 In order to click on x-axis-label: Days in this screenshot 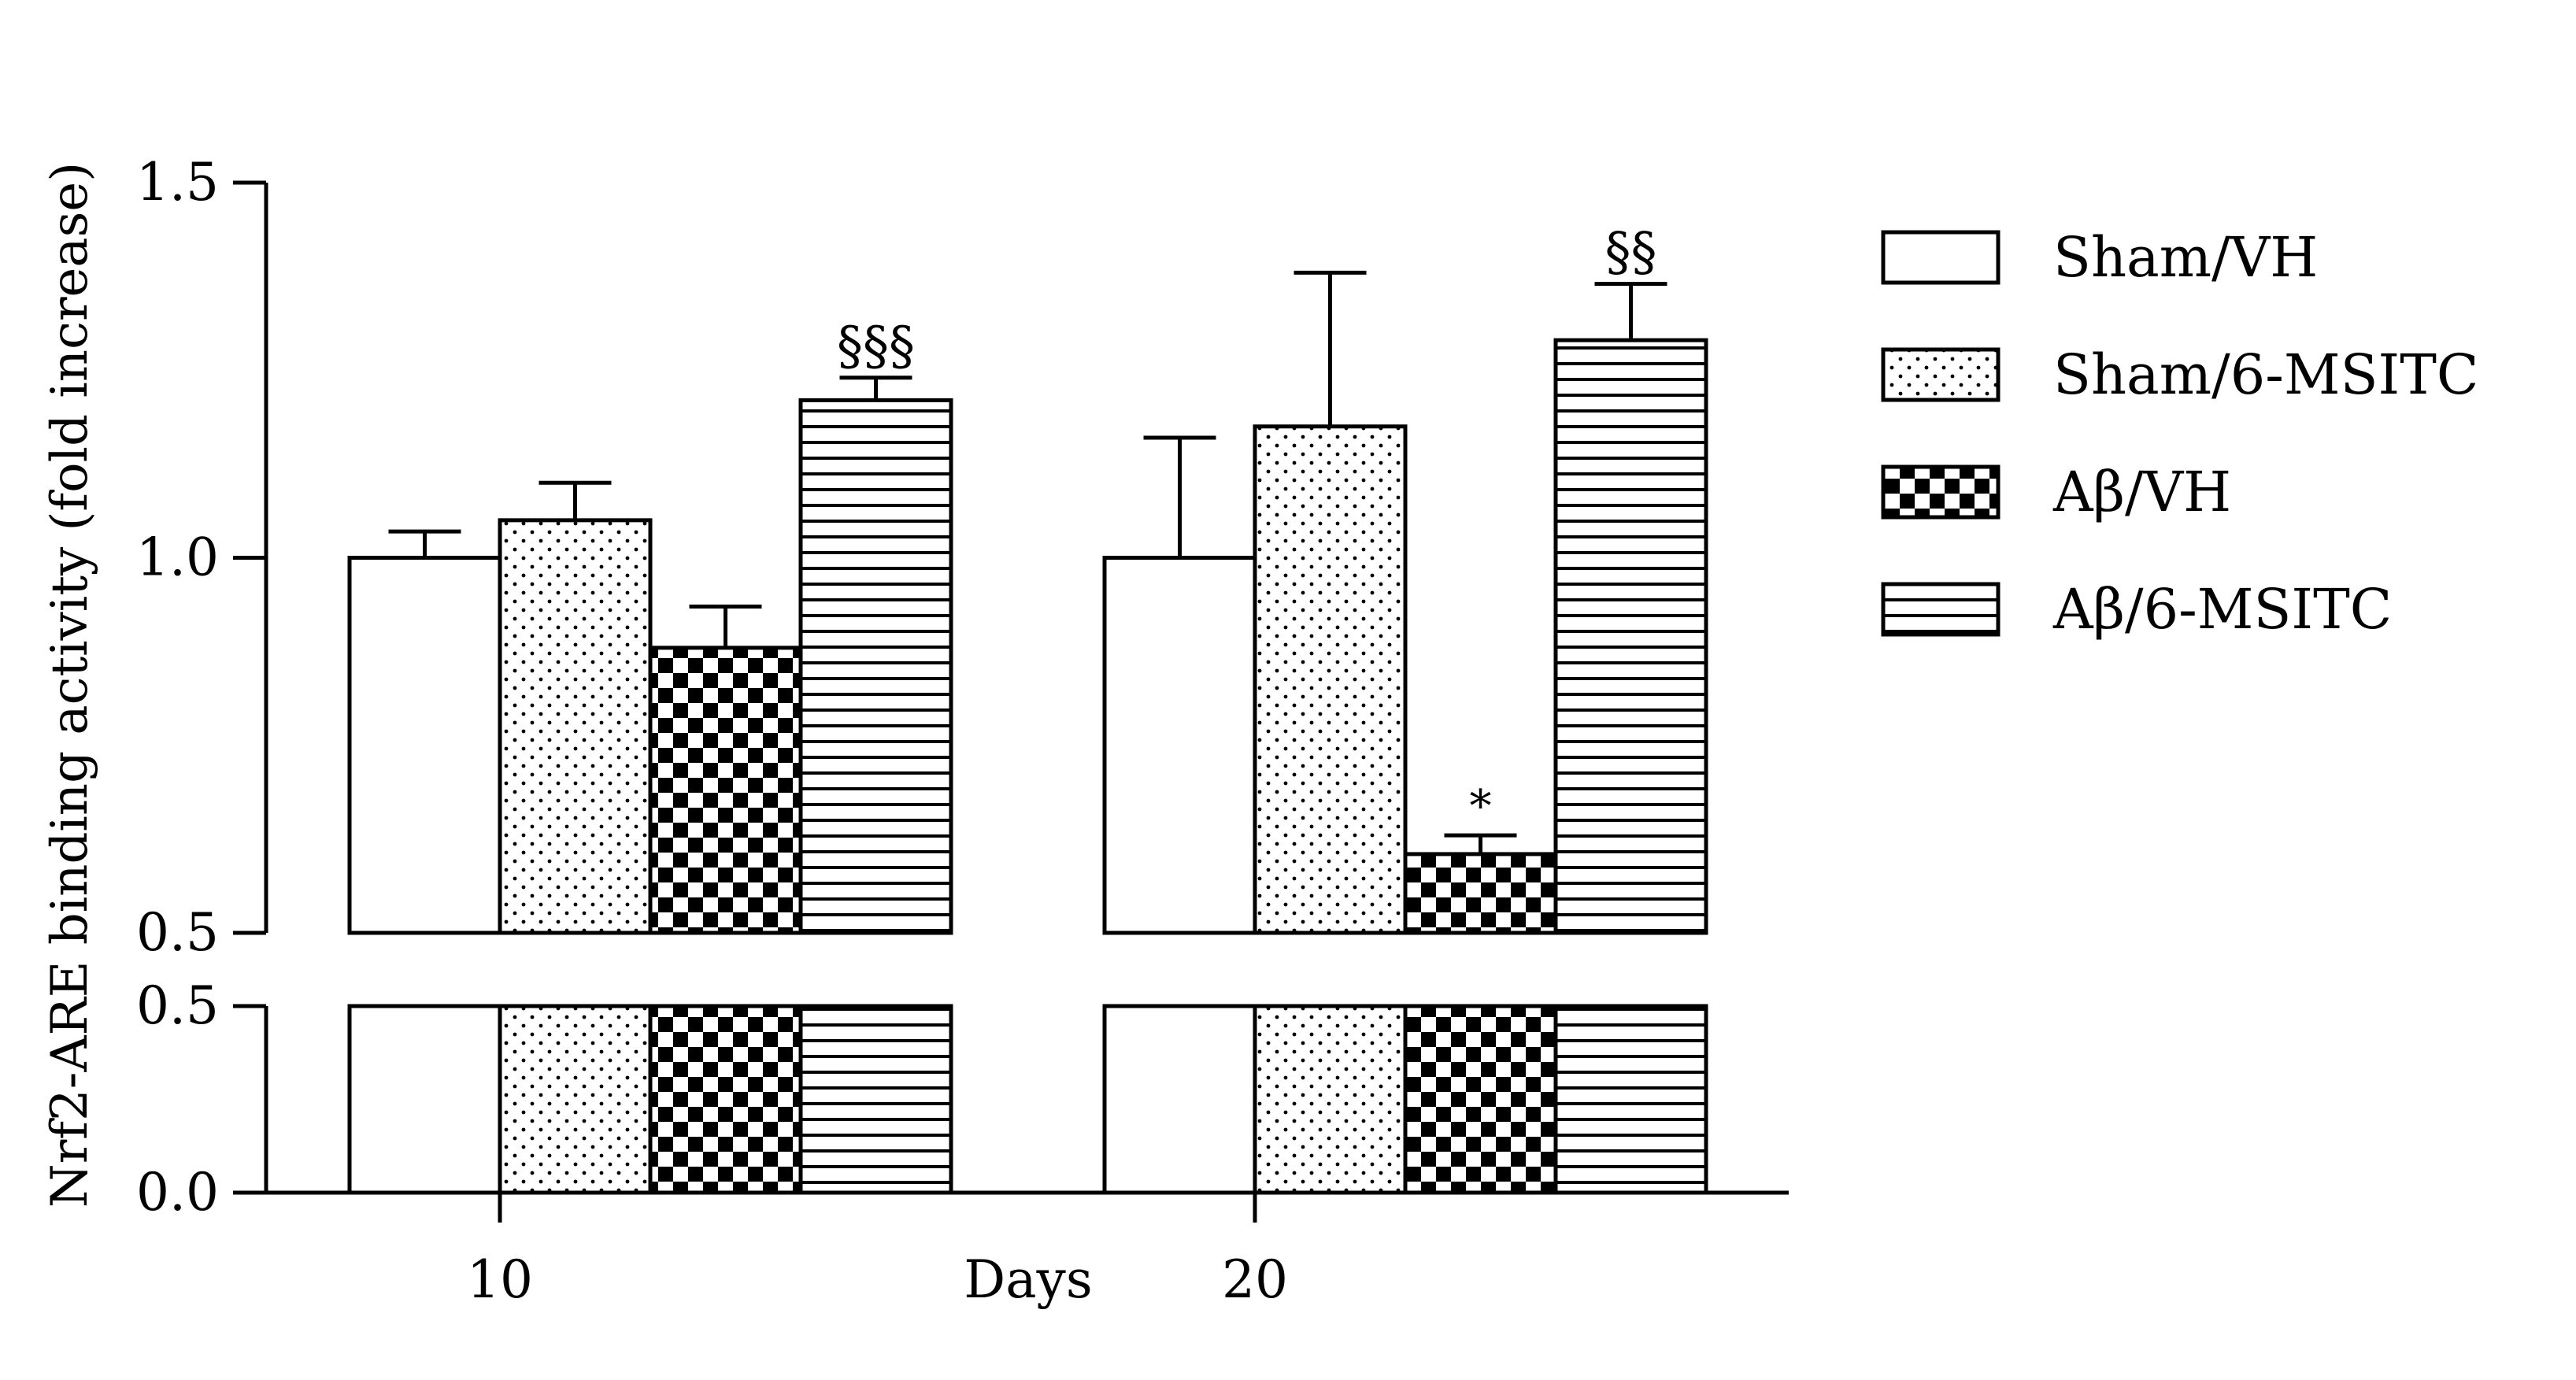, I will do `click(1028, 1279)`.